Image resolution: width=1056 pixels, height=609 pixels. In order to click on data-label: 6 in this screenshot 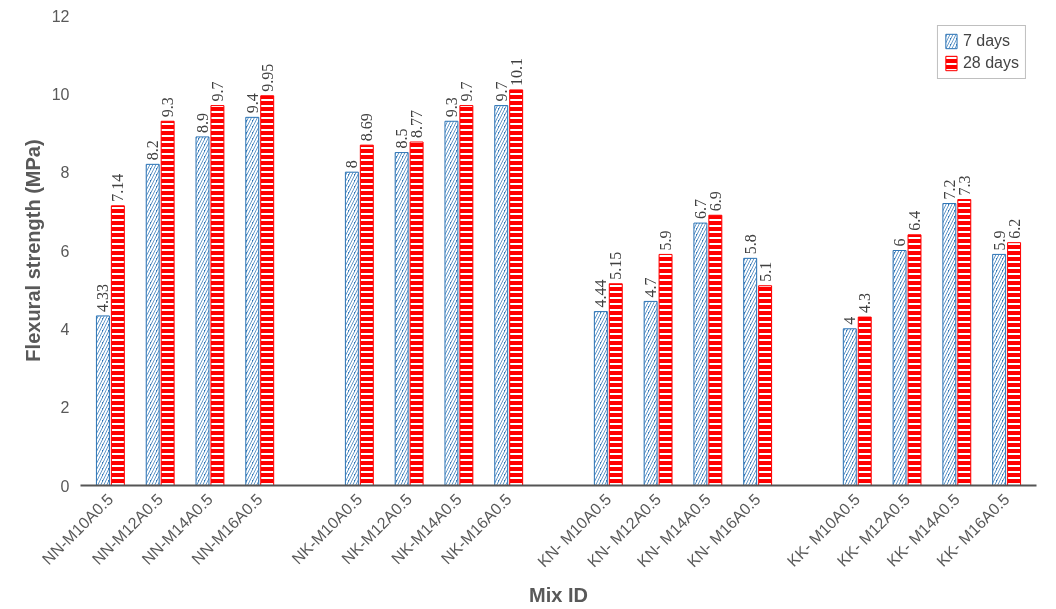, I will do `click(900, 242)`.